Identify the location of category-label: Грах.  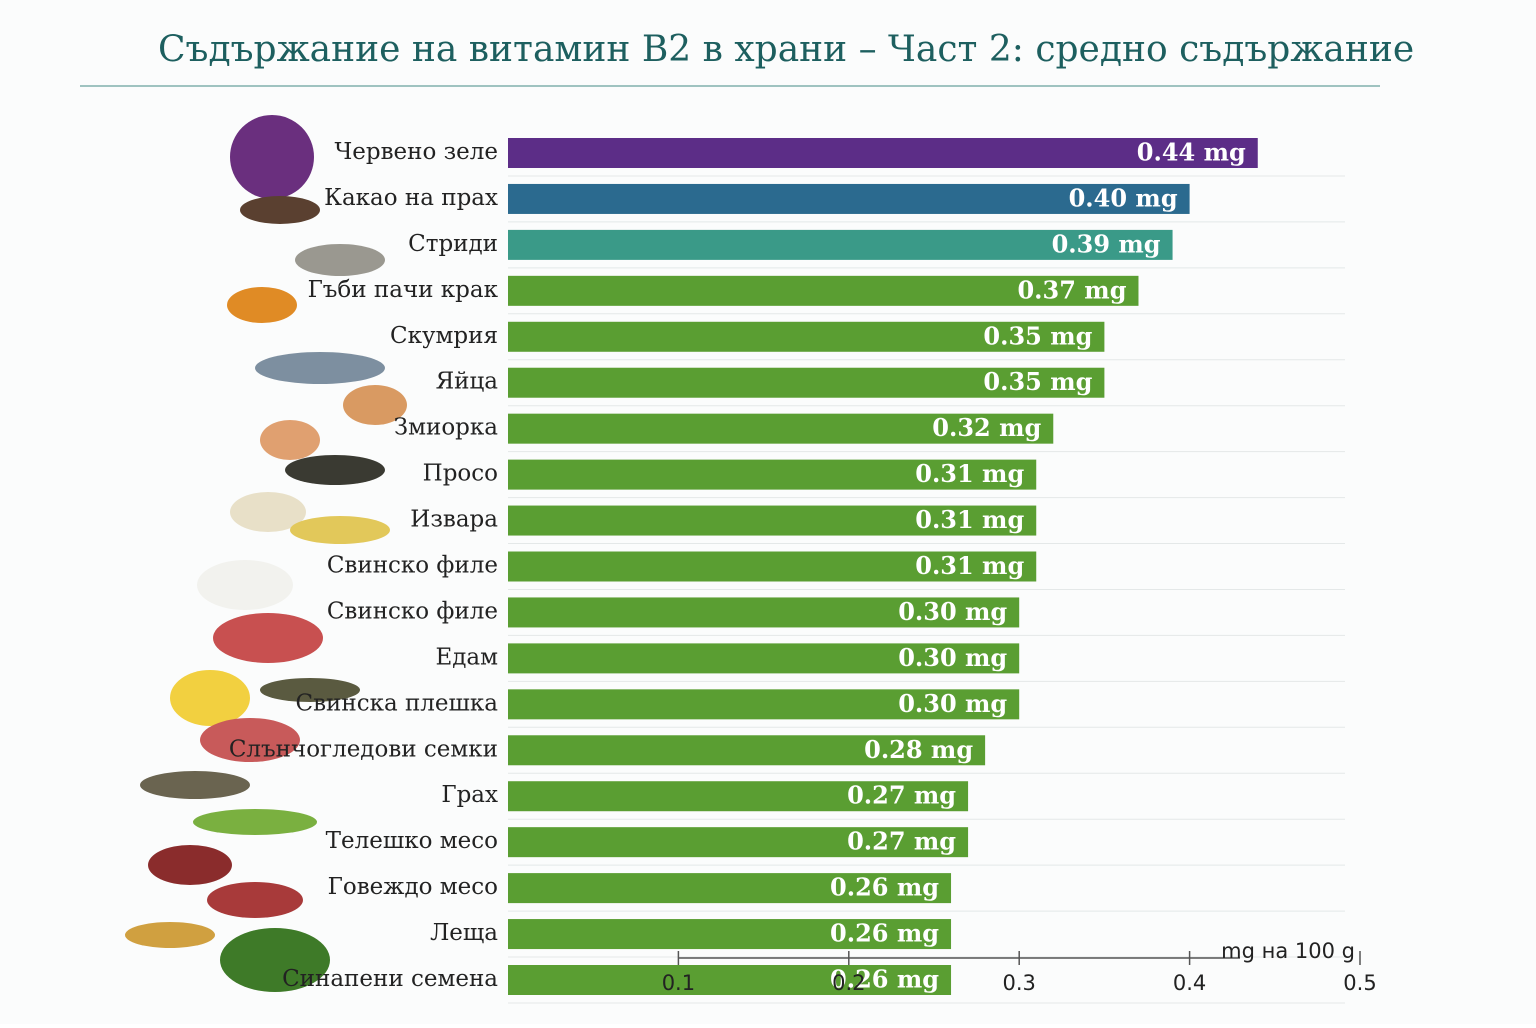
(469, 795).